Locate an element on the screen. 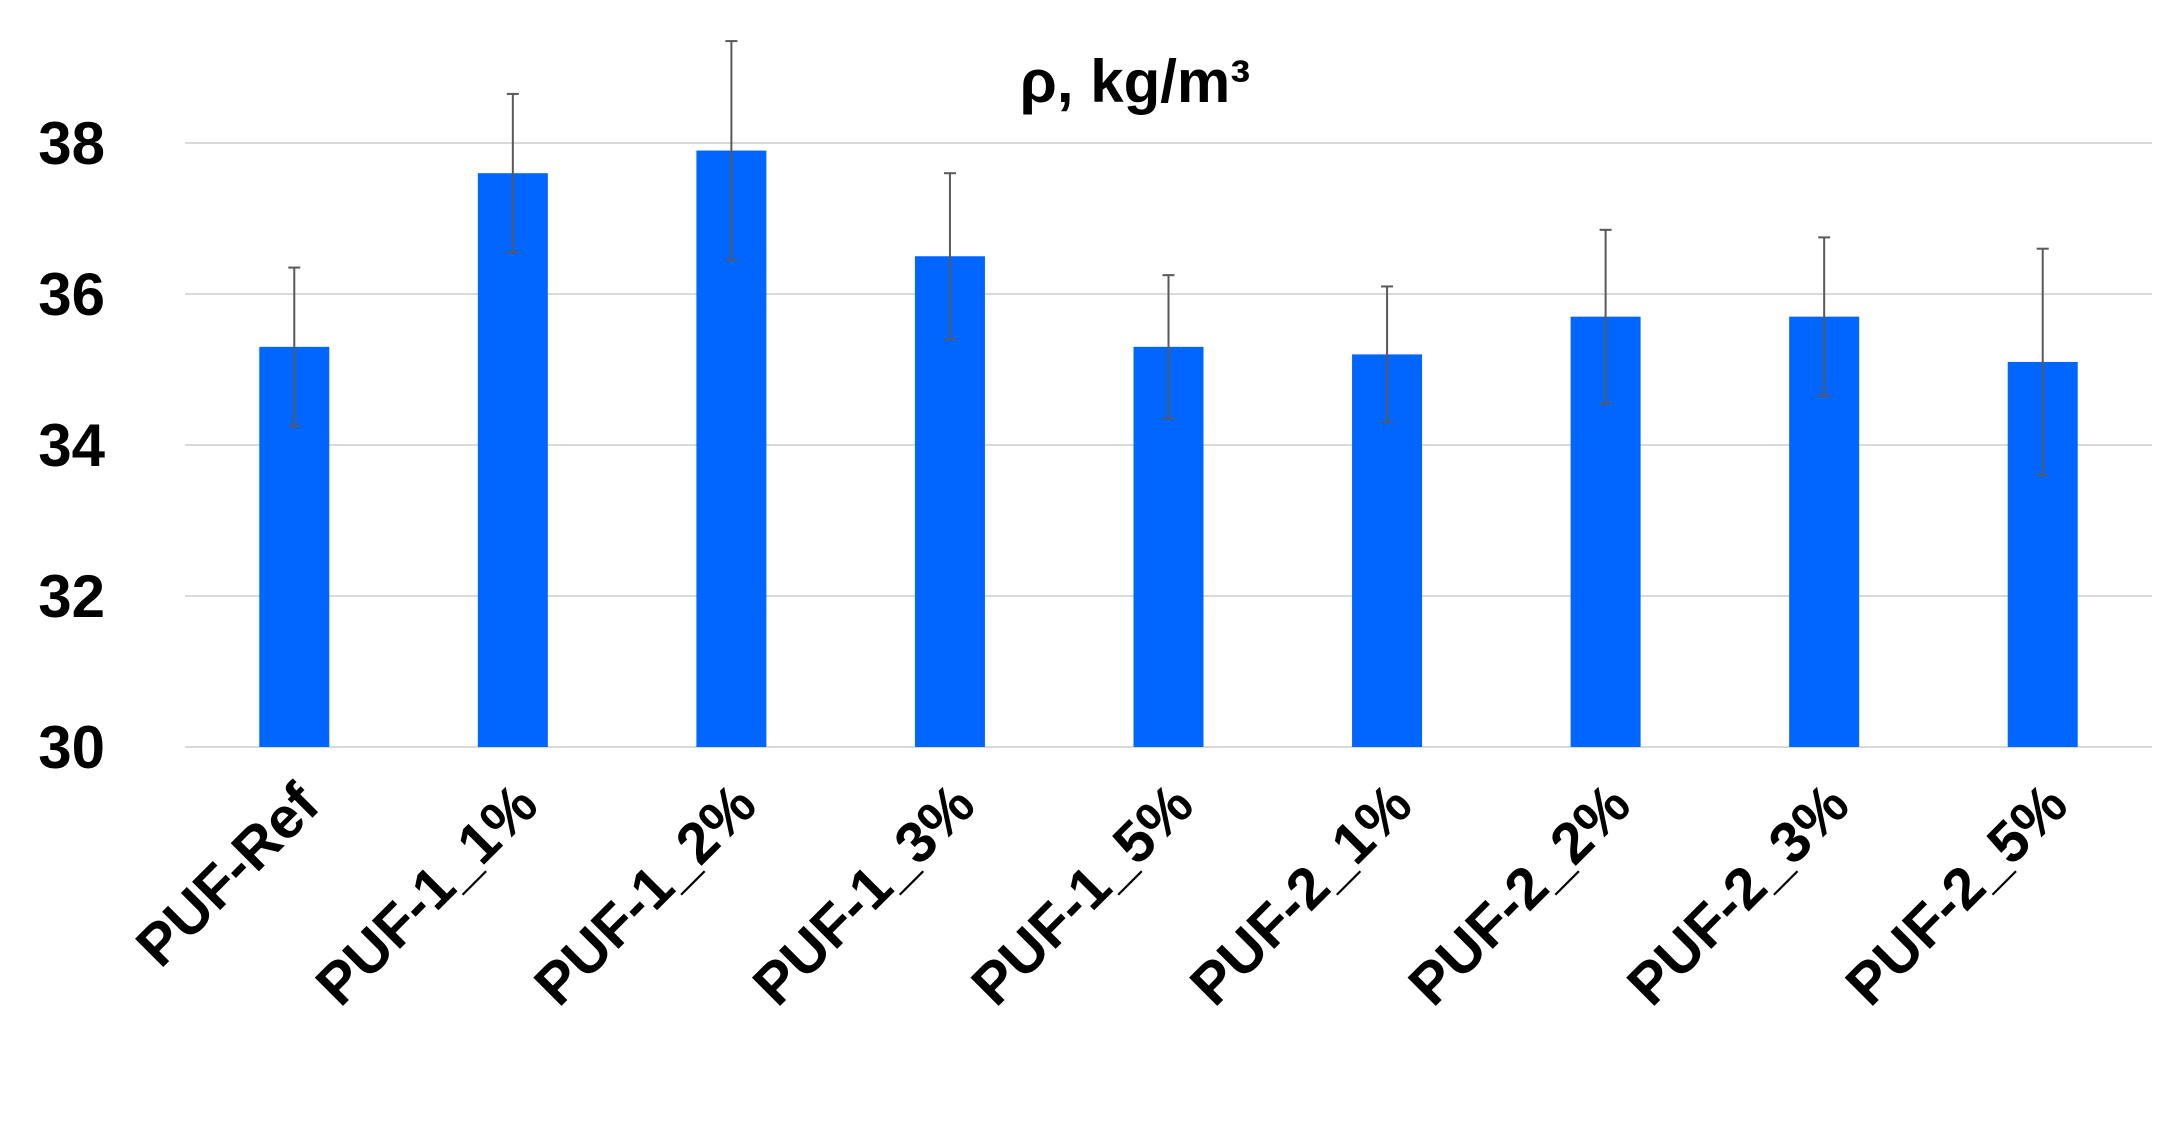 This screenshot has height=1123, width=2171. x-tick-label: PUF-1_2% is located at coordinates (645, 894).